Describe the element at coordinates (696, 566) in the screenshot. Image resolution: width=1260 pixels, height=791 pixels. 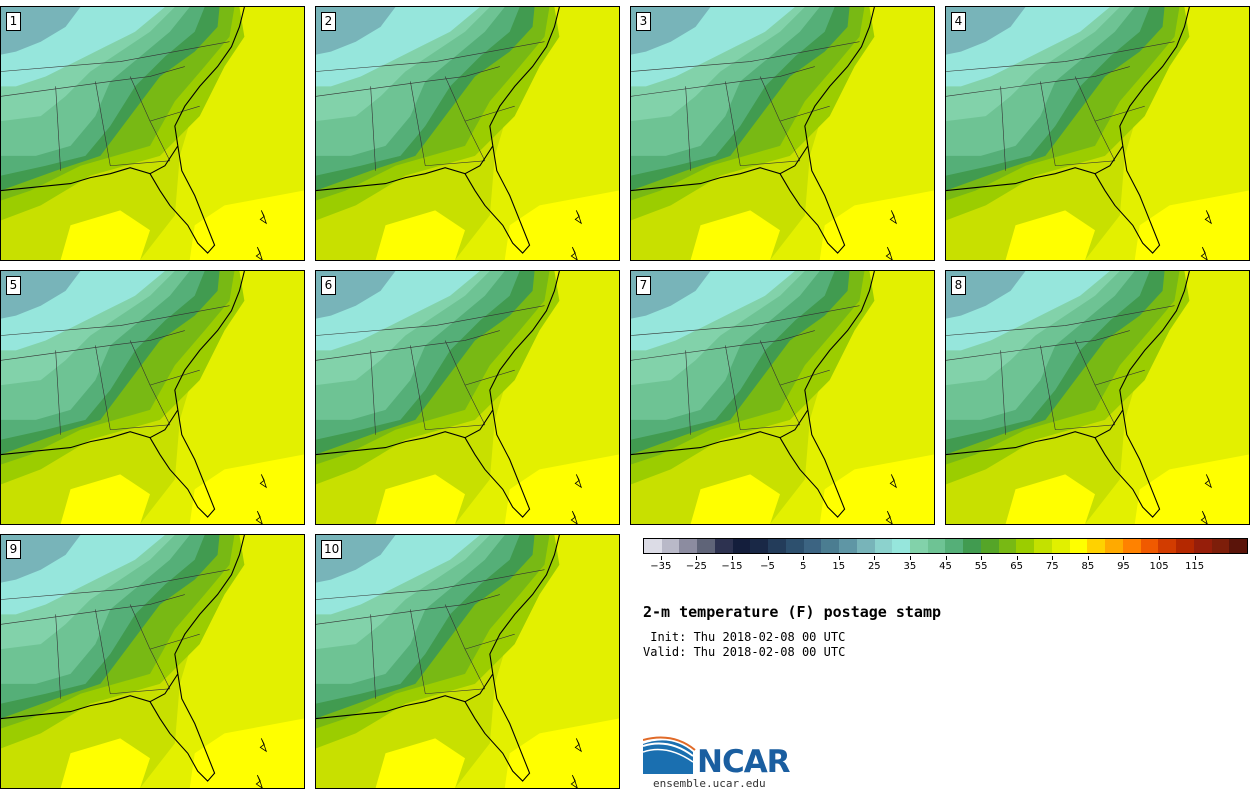
I see `colorbar-tick-label: −25` at that location.